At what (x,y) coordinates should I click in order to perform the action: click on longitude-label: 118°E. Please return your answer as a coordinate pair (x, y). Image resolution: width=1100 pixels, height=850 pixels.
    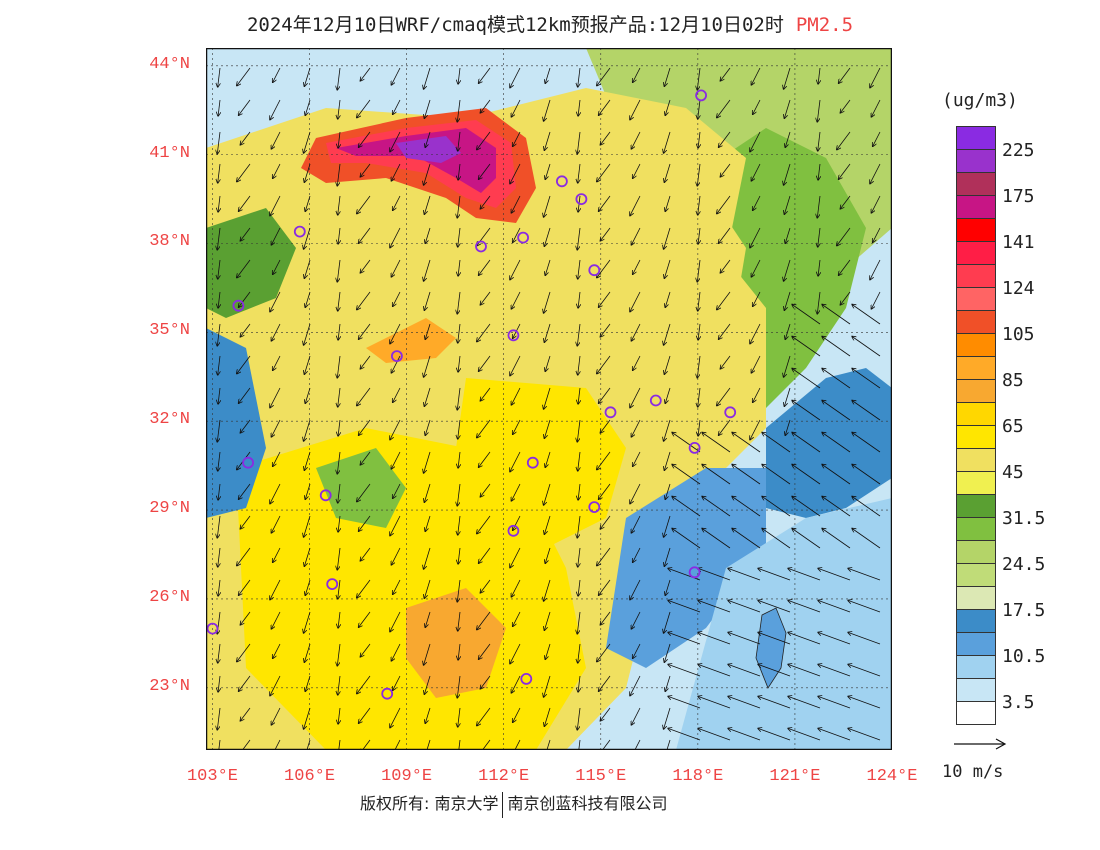
    Looking at the image, I should click on (698, 776).